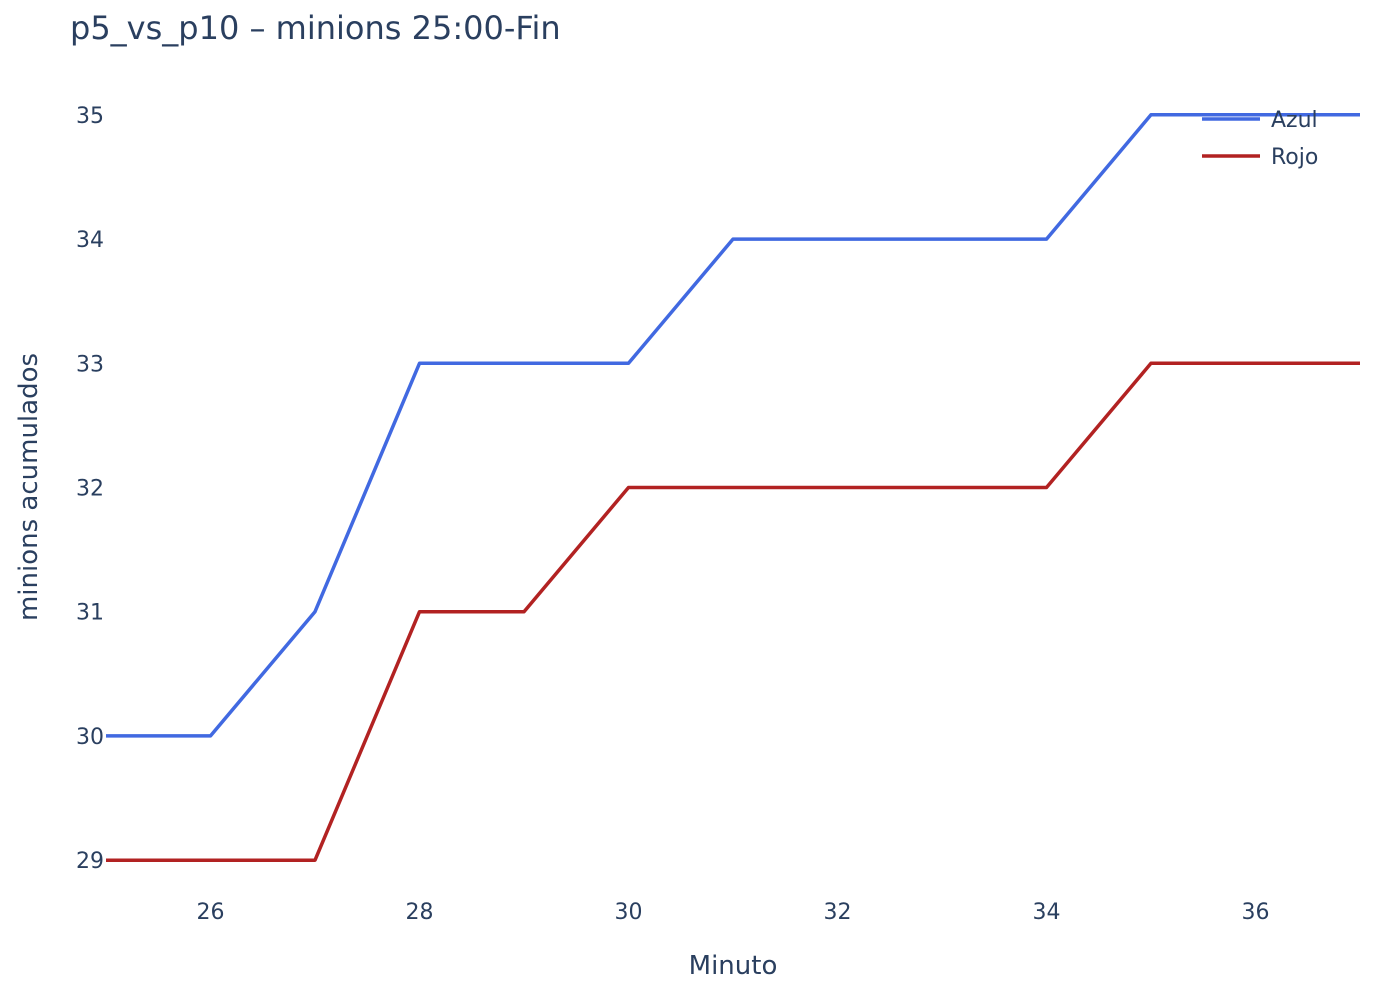  What do you see at coordinates (90, 613) in the screenshot?
I see `y-tick-label: 31` at bounding box center [90, 613].